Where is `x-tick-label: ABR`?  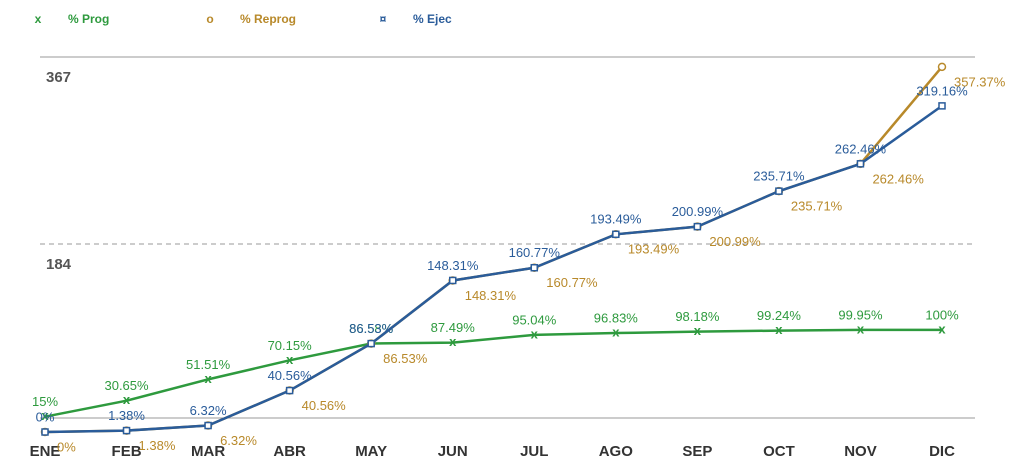
x-tick-label: ABR is located at coordinates (289, 451).